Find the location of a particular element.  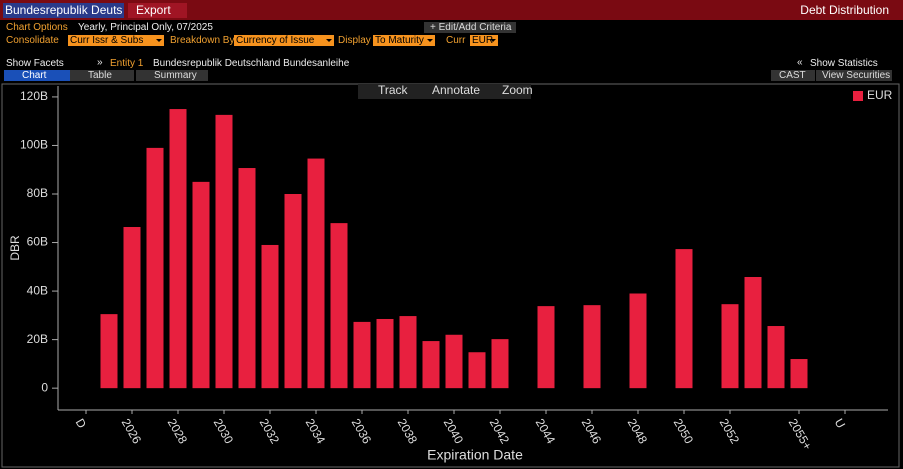

legend-label: EUR is located at coordinates (880, 95).